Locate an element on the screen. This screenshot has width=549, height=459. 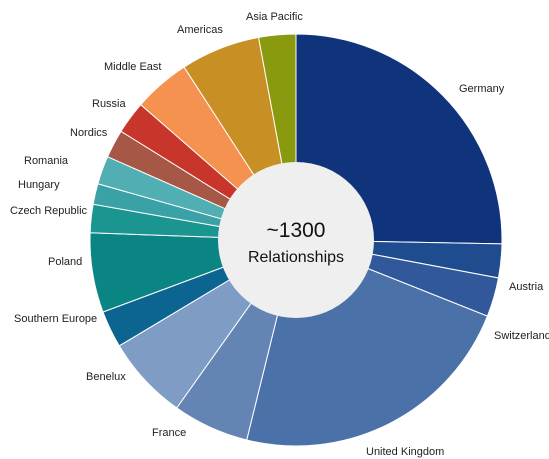
label-france: France is located at coordinates (169, 433).